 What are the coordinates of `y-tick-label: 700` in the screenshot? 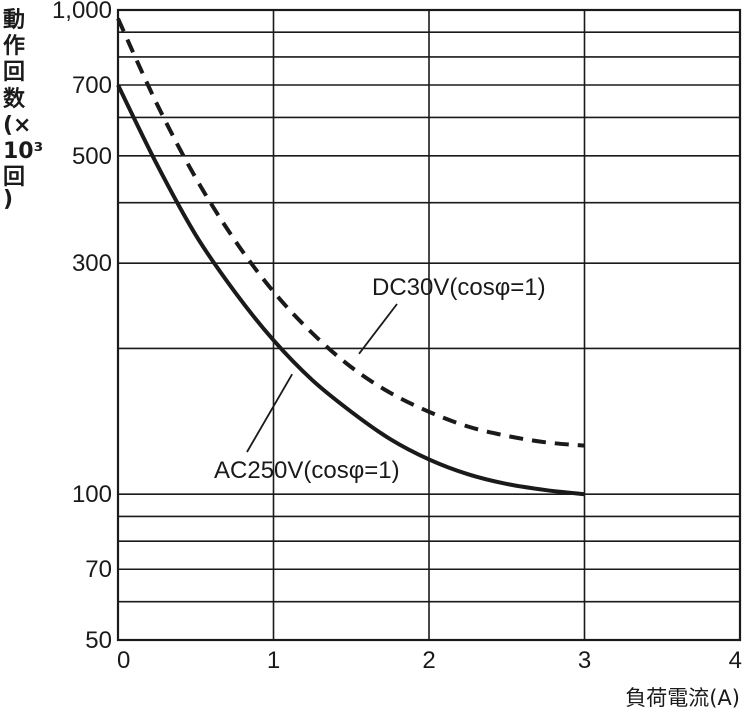 It's located at (92, 85).